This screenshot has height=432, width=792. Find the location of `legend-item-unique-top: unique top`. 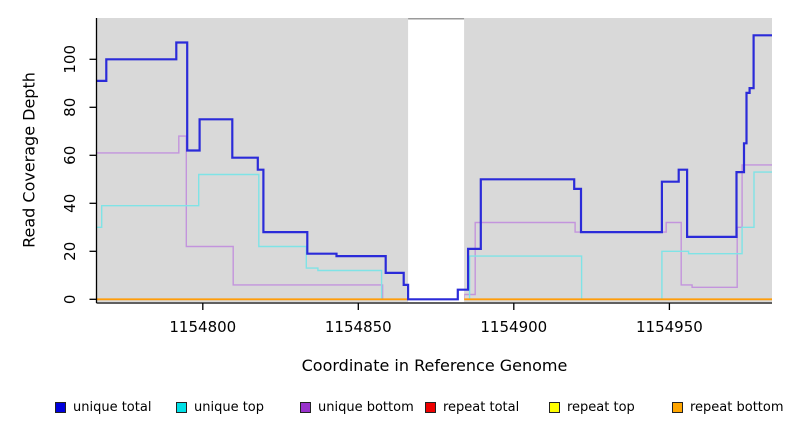

legend-item-unique-top: unique top is located at coordinates (220, 407).